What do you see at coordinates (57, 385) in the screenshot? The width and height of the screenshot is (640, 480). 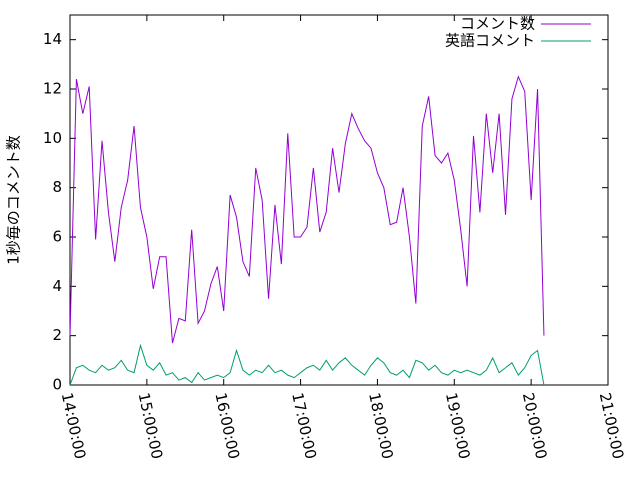 I see `y-tick-label: 0` at bounding box center [57, 385].